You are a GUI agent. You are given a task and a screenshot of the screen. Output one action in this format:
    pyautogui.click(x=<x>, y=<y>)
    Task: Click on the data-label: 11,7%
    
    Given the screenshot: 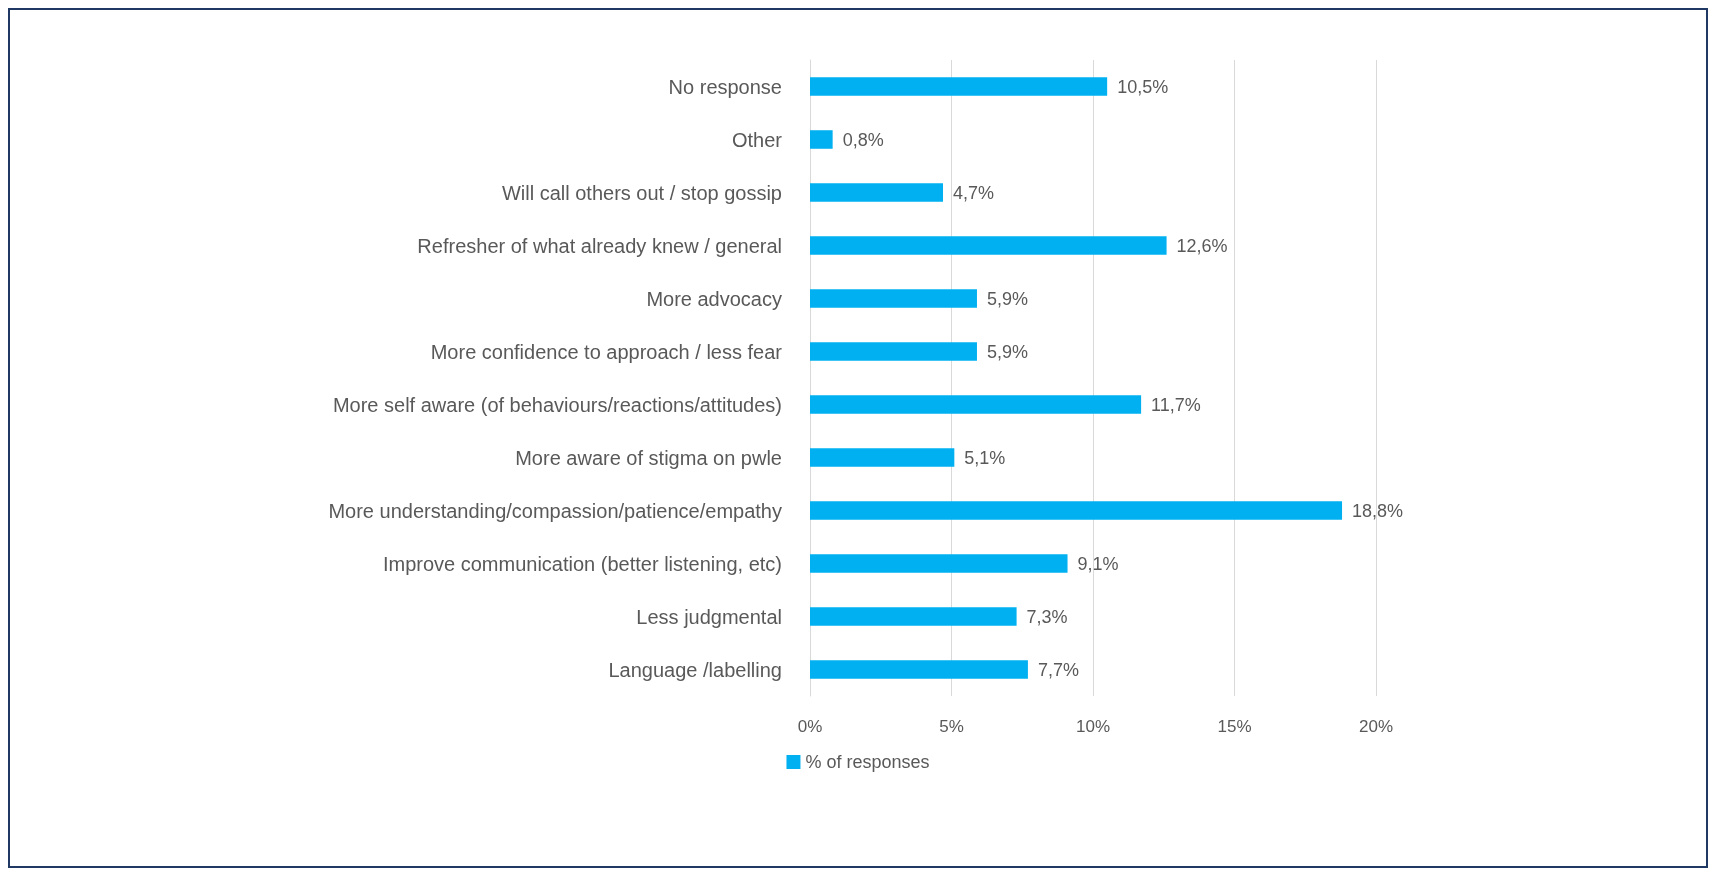 What is the action you would take?
    pyautogui.click(x=1176, y=404)
    